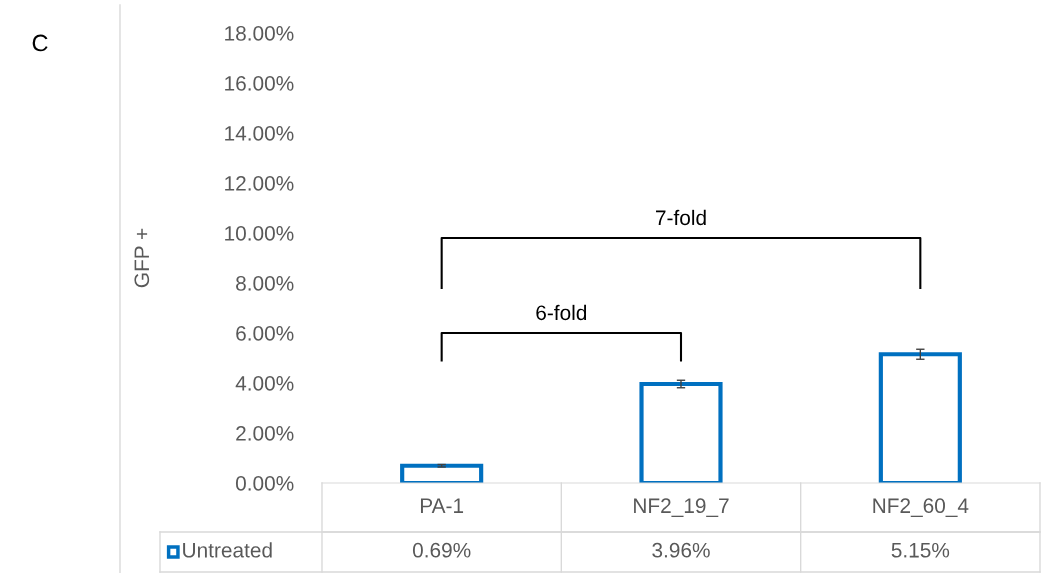 This screenshot has width=1057, height=573. Describe the element at coordinates (265, 433) in the screenshot. I see `y-tick-label: 2.00%` at that location.